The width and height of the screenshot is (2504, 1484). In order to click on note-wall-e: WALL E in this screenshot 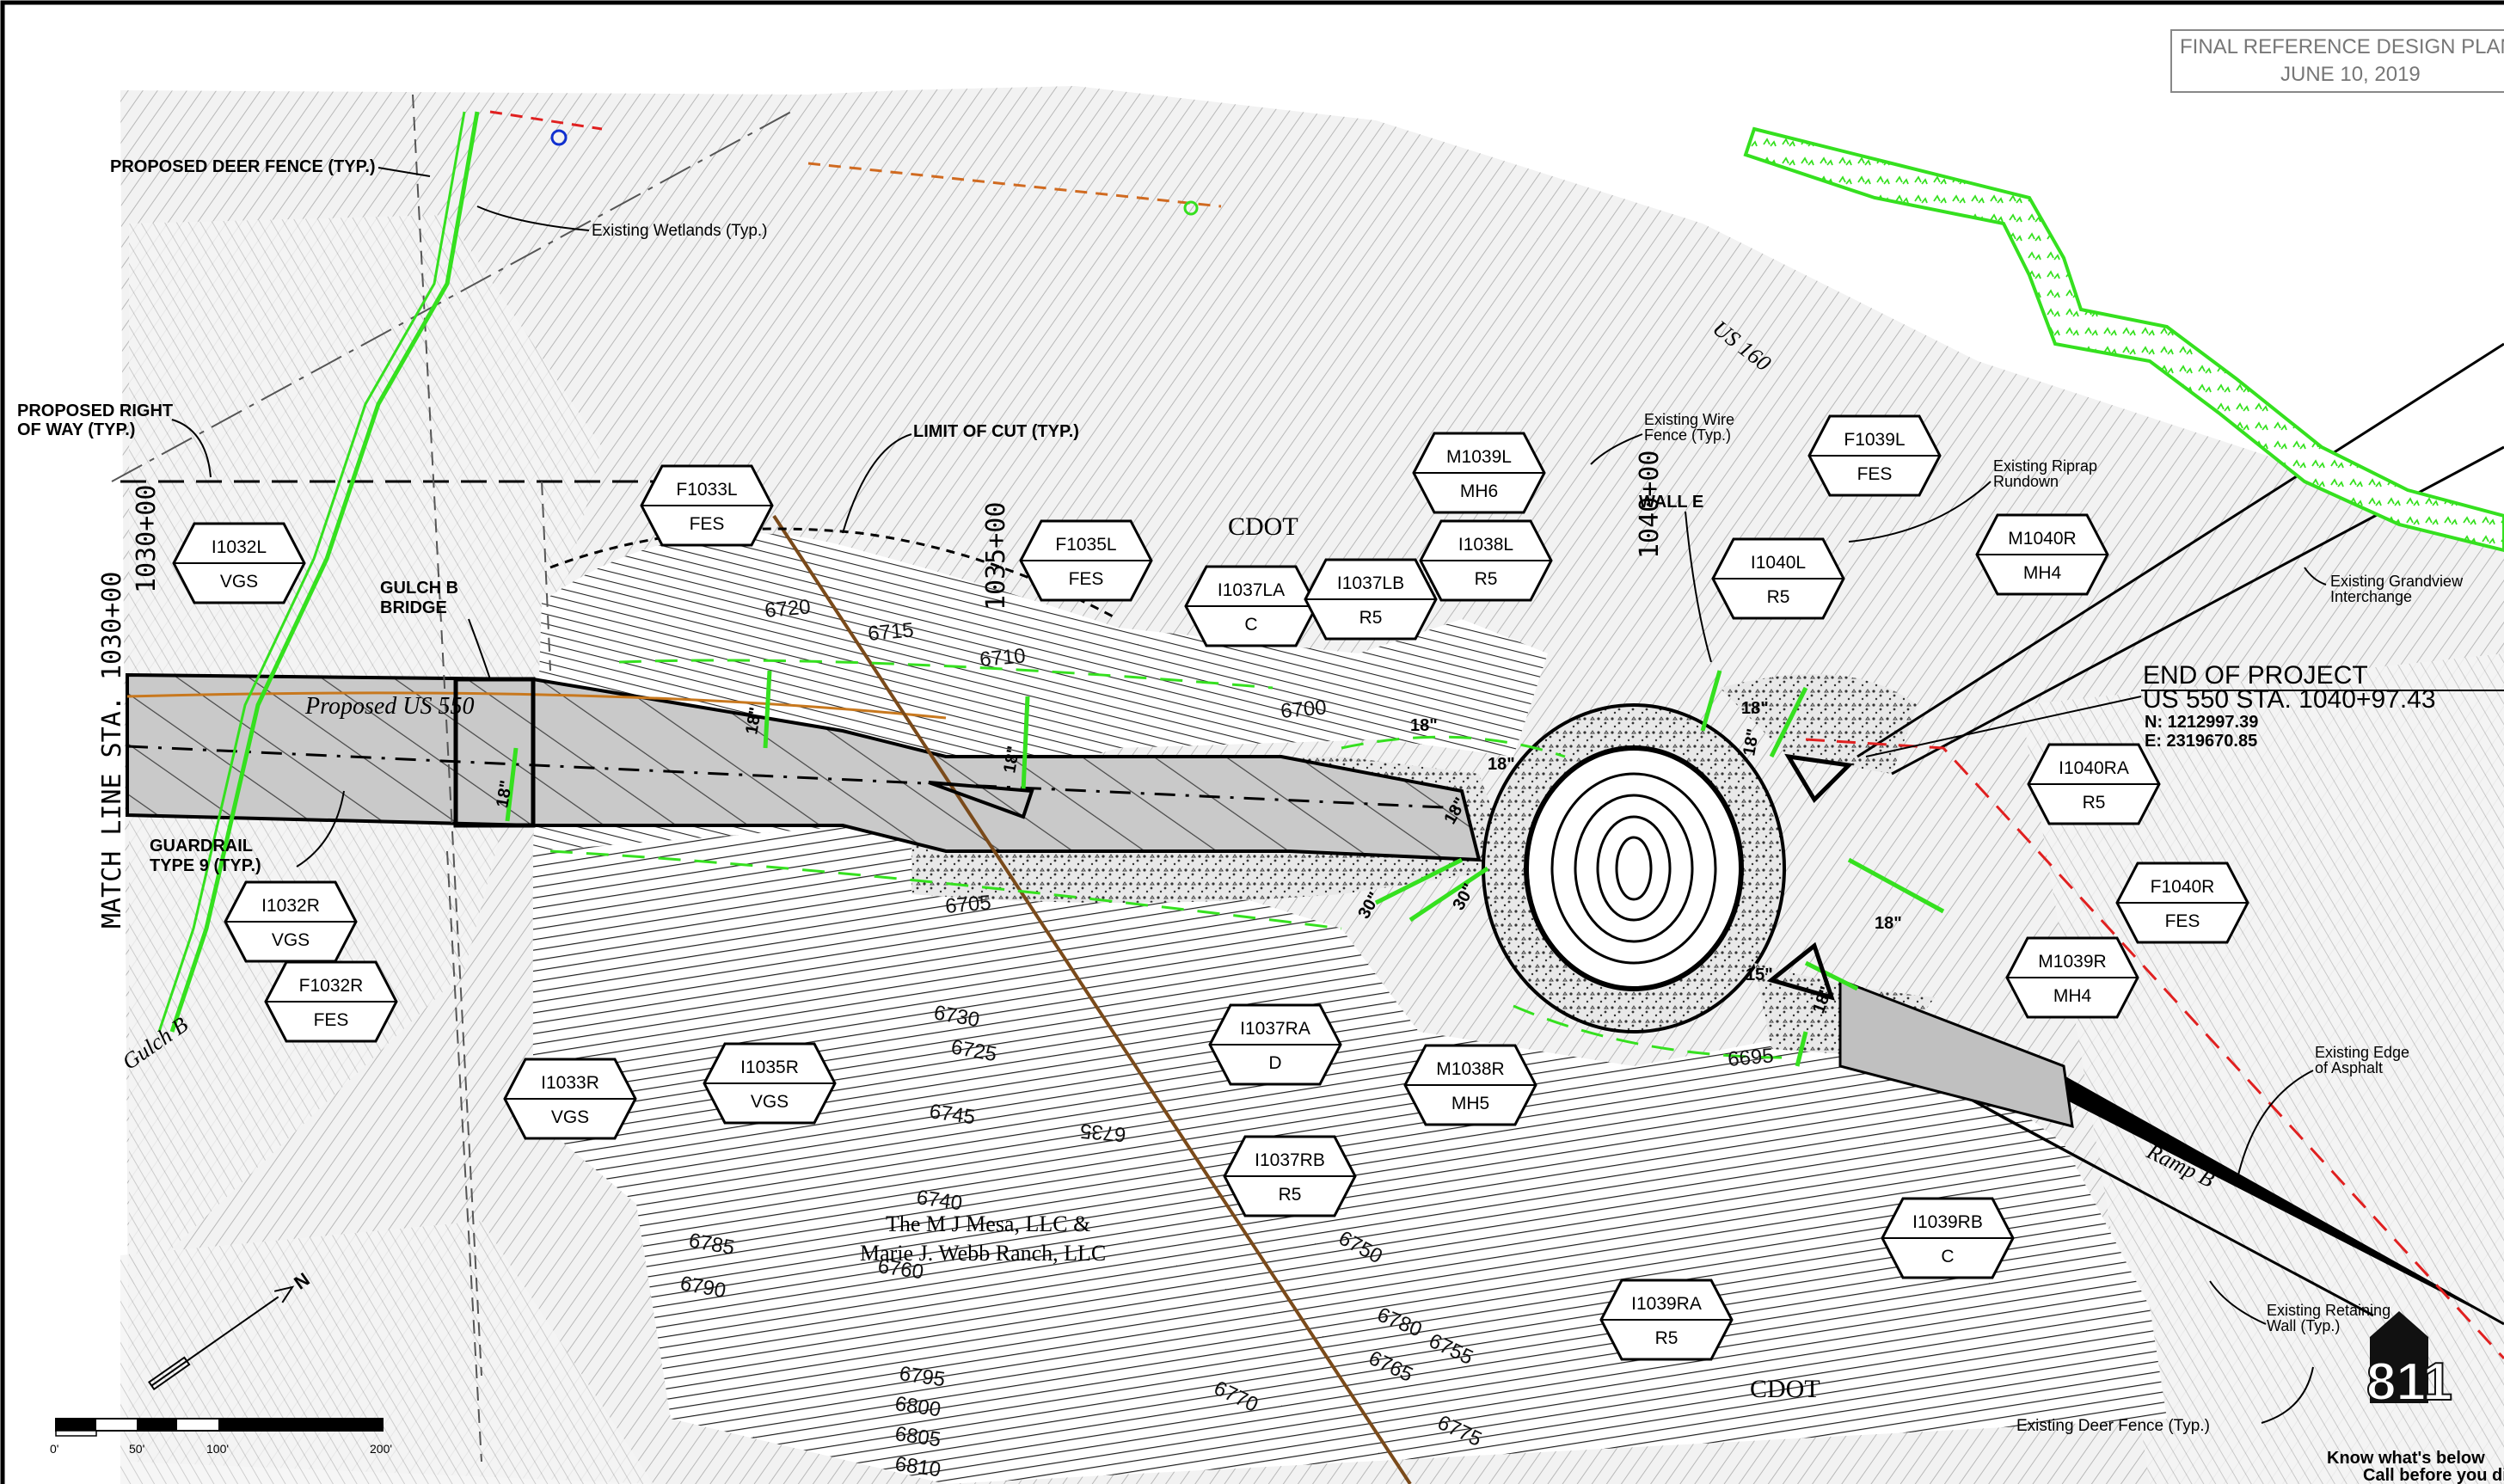, I will do `click(1671, 502)`.